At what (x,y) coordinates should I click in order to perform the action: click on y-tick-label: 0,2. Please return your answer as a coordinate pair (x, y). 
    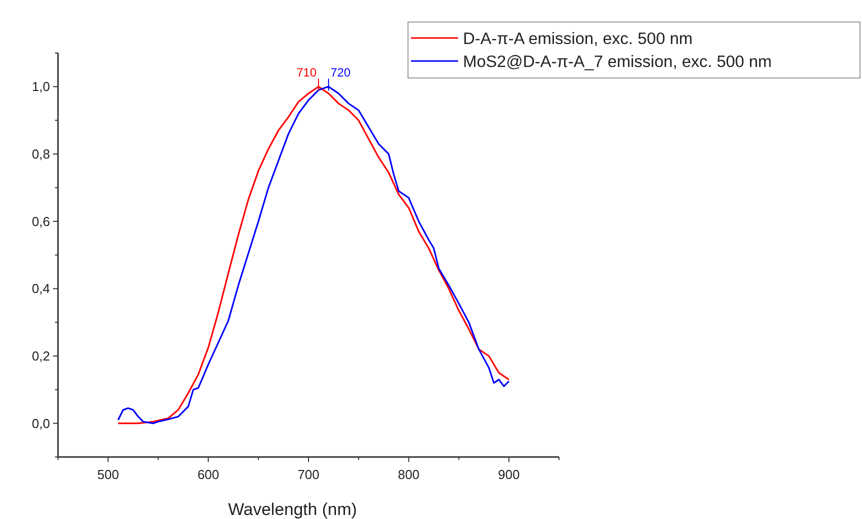
    Looking at the image, I should click on (41, 356).